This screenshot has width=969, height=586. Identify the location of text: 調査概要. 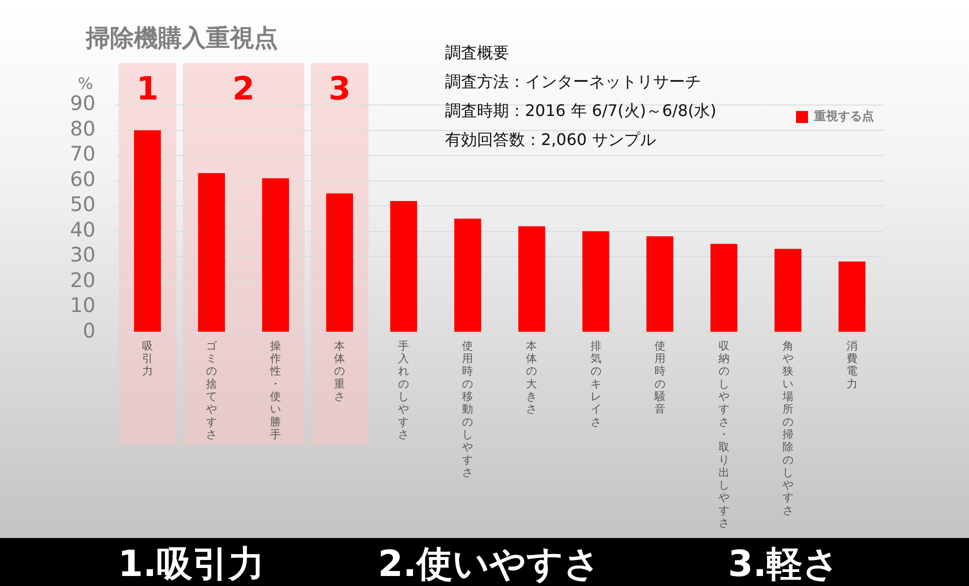
(477, 53).